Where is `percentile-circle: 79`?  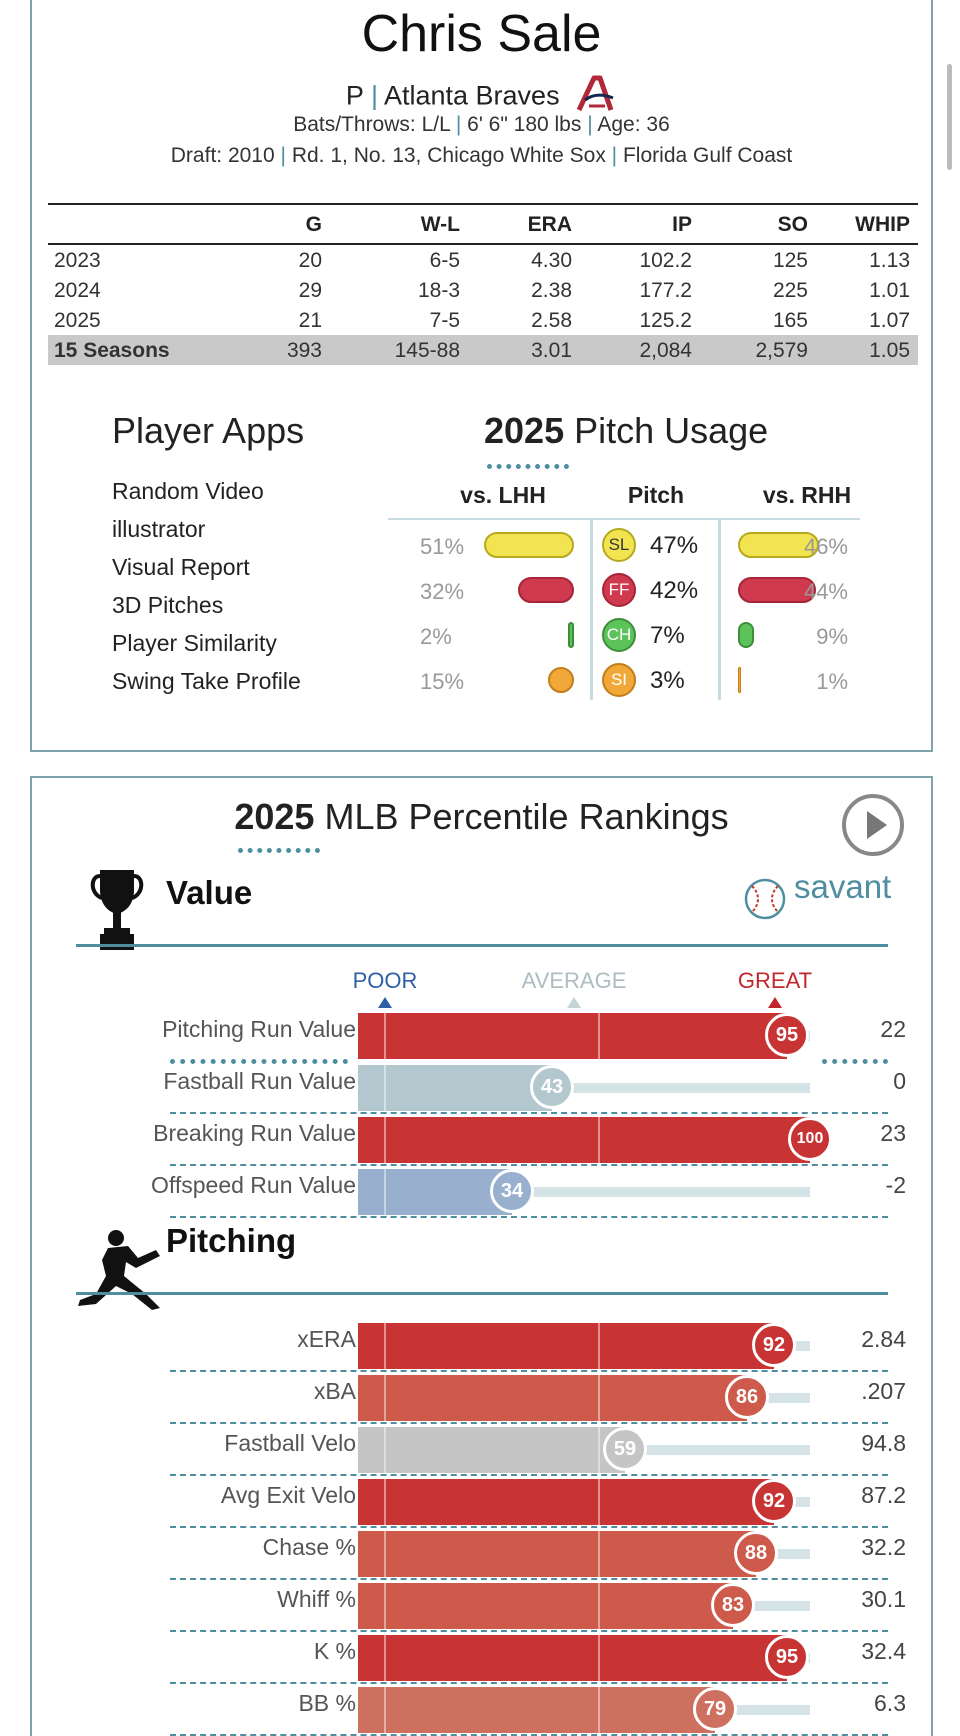 percentile-circle: 79 is located at coordinates (715, 1709).